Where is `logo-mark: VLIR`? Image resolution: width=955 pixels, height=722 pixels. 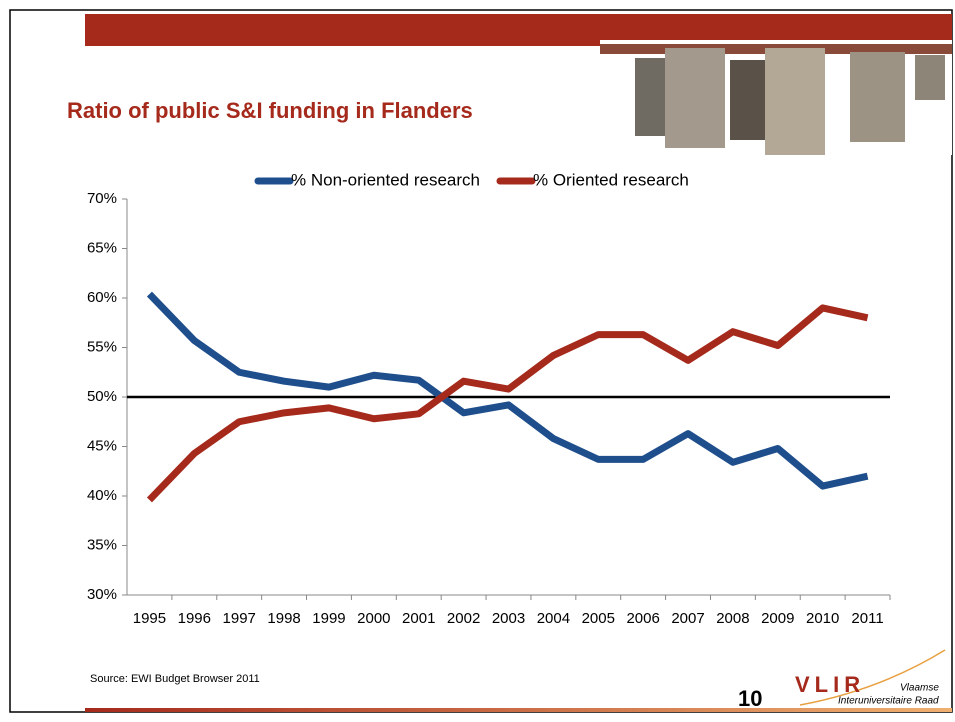 logo-mark: VLIR is located at coordinates (830, 684).